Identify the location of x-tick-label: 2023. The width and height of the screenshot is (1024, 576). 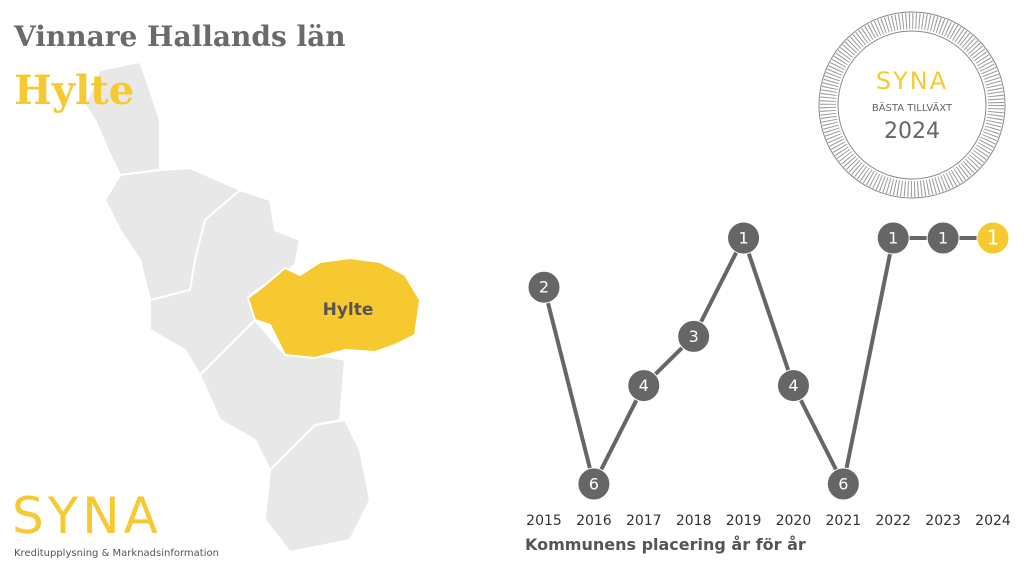
(943, 521).